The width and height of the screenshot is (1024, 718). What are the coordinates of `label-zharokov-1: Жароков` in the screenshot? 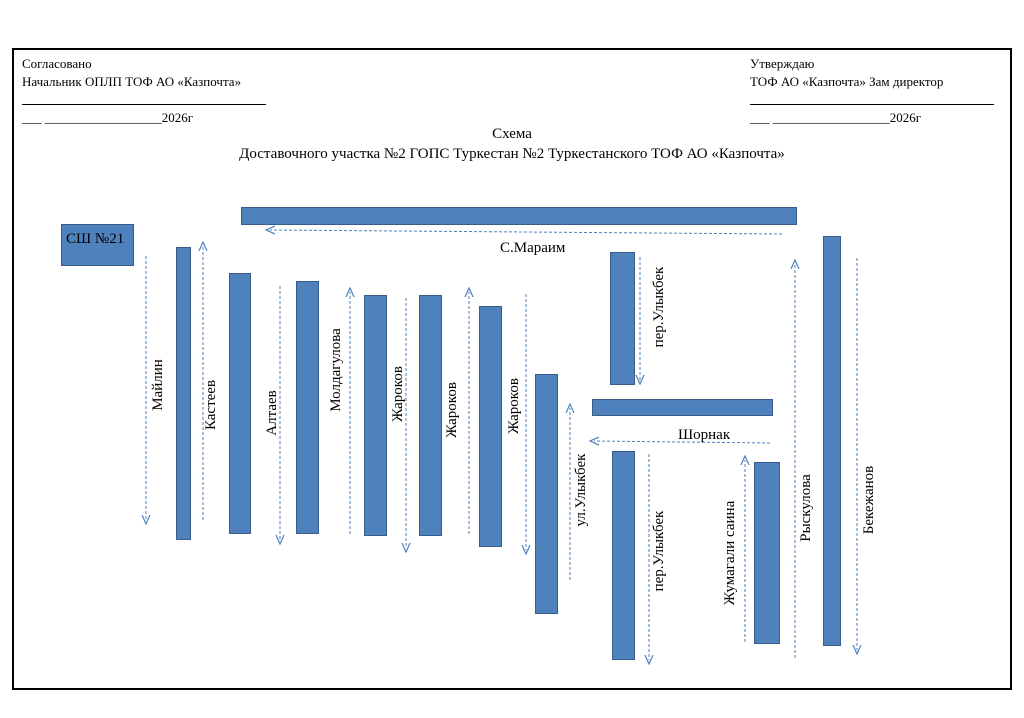 It's located at (398, 394).